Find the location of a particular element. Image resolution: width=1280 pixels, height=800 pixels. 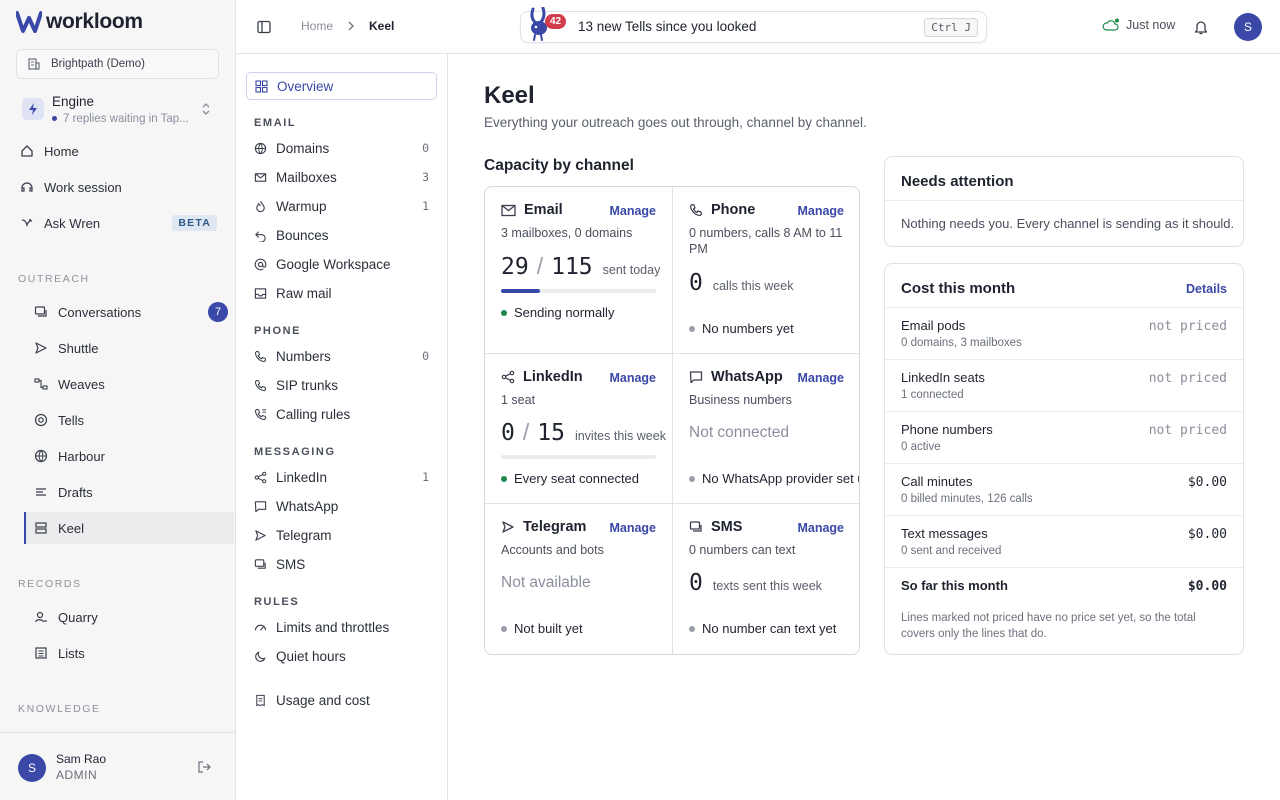

engine-title: Engine is located at coordinates (73, 101).